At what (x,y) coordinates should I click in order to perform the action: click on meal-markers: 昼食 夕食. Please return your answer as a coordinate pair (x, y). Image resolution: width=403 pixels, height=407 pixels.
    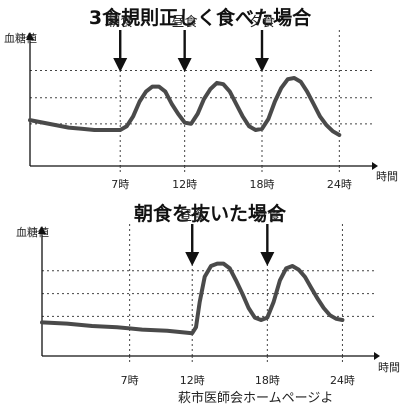
    Looking at the image, I should click on (229, 237).